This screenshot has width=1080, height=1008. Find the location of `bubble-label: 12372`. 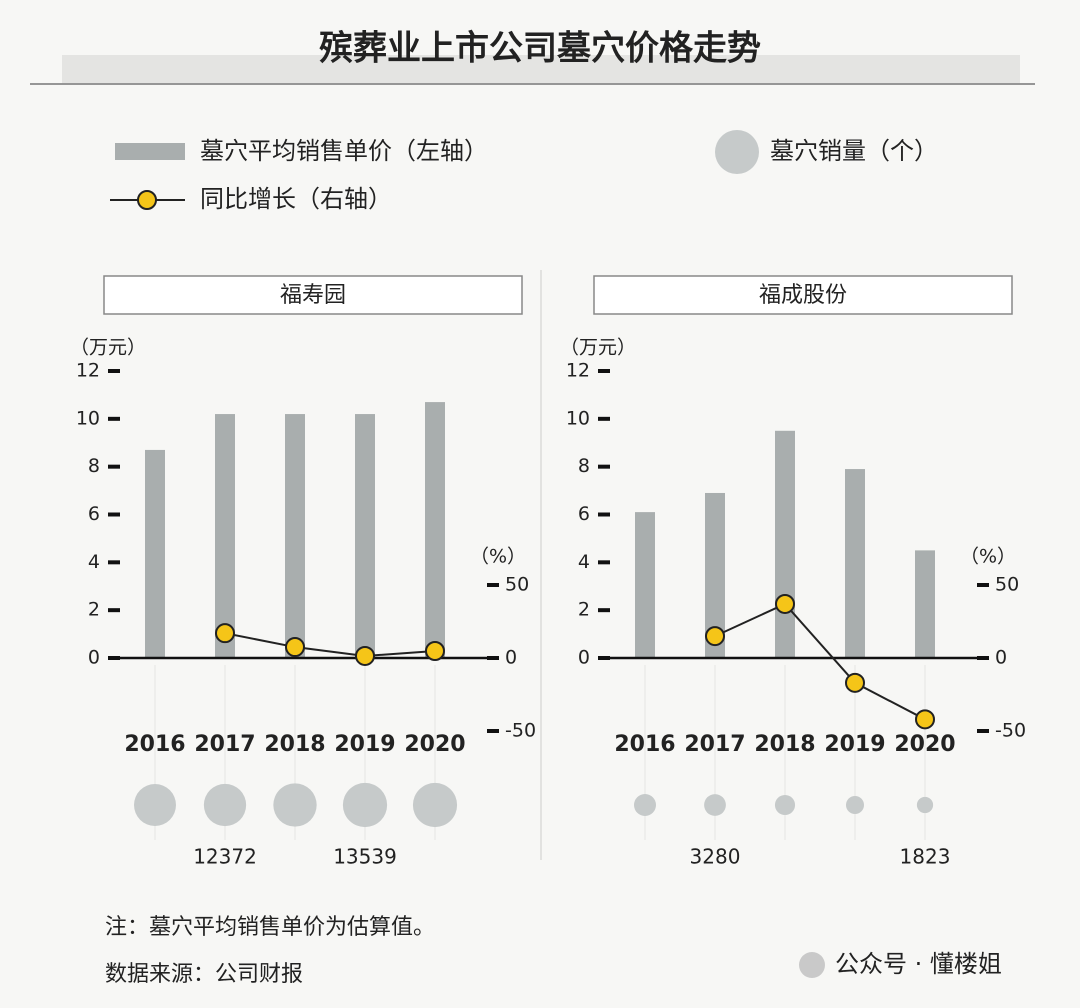

bubble-label: 12372 is located at coordinates (225, 857).